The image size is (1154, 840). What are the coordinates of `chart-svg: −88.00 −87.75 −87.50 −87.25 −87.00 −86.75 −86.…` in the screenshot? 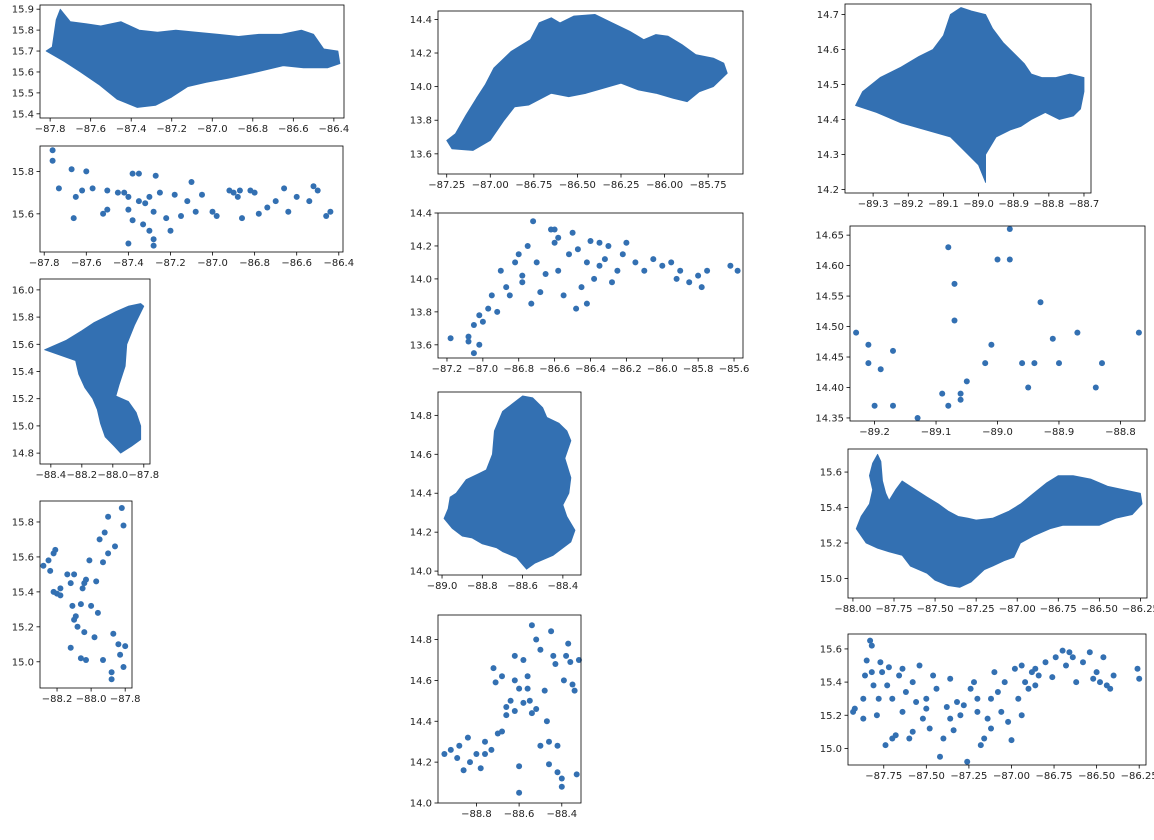 It's located at (987, 531).